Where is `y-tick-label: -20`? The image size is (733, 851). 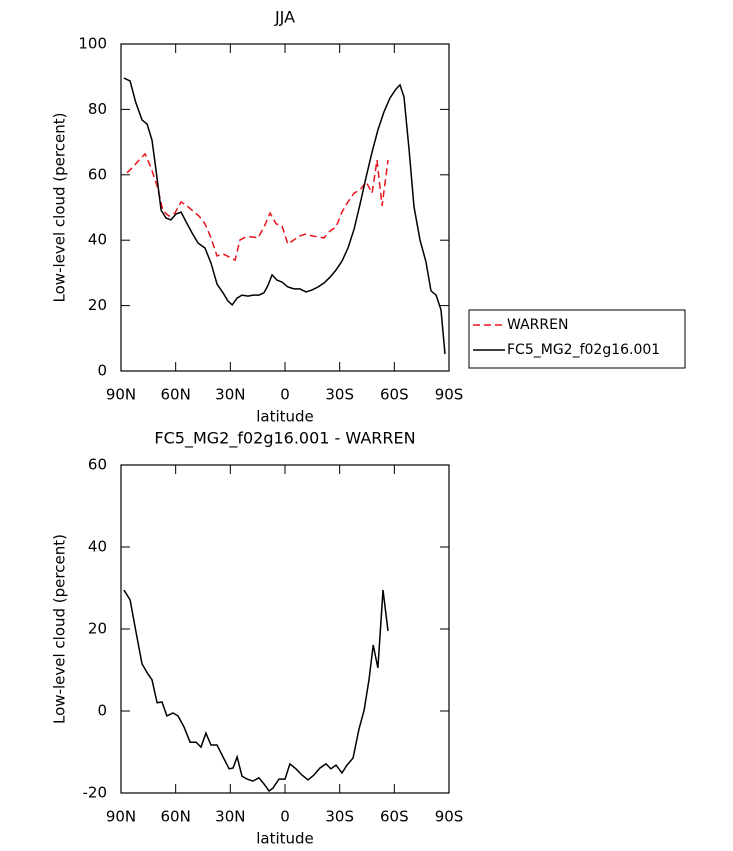 y-tick-label: -20 is located at coordinates (95, 793).